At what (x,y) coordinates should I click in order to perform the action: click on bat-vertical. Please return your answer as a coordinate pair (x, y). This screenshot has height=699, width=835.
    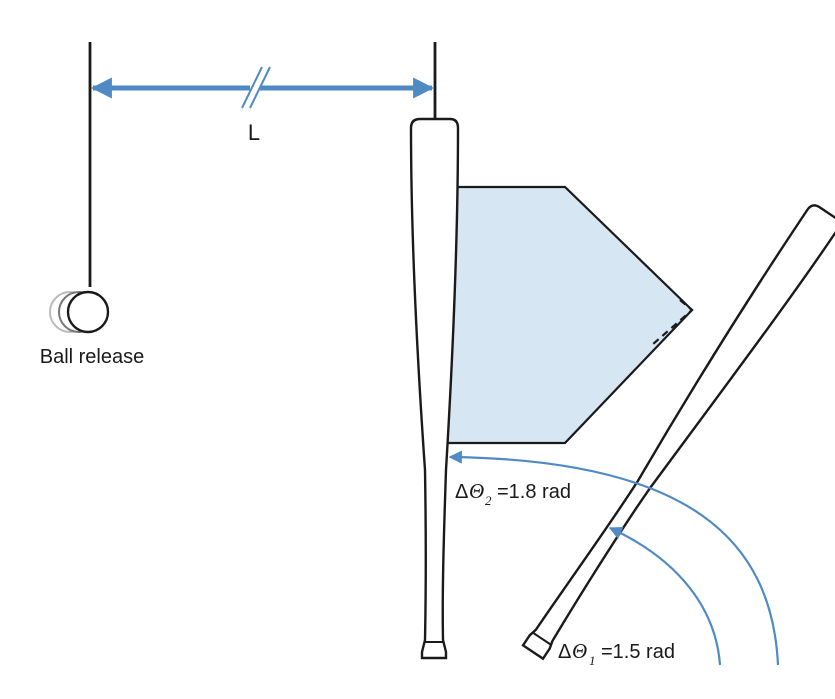
    Looking at the image, I should click on (434, 388).